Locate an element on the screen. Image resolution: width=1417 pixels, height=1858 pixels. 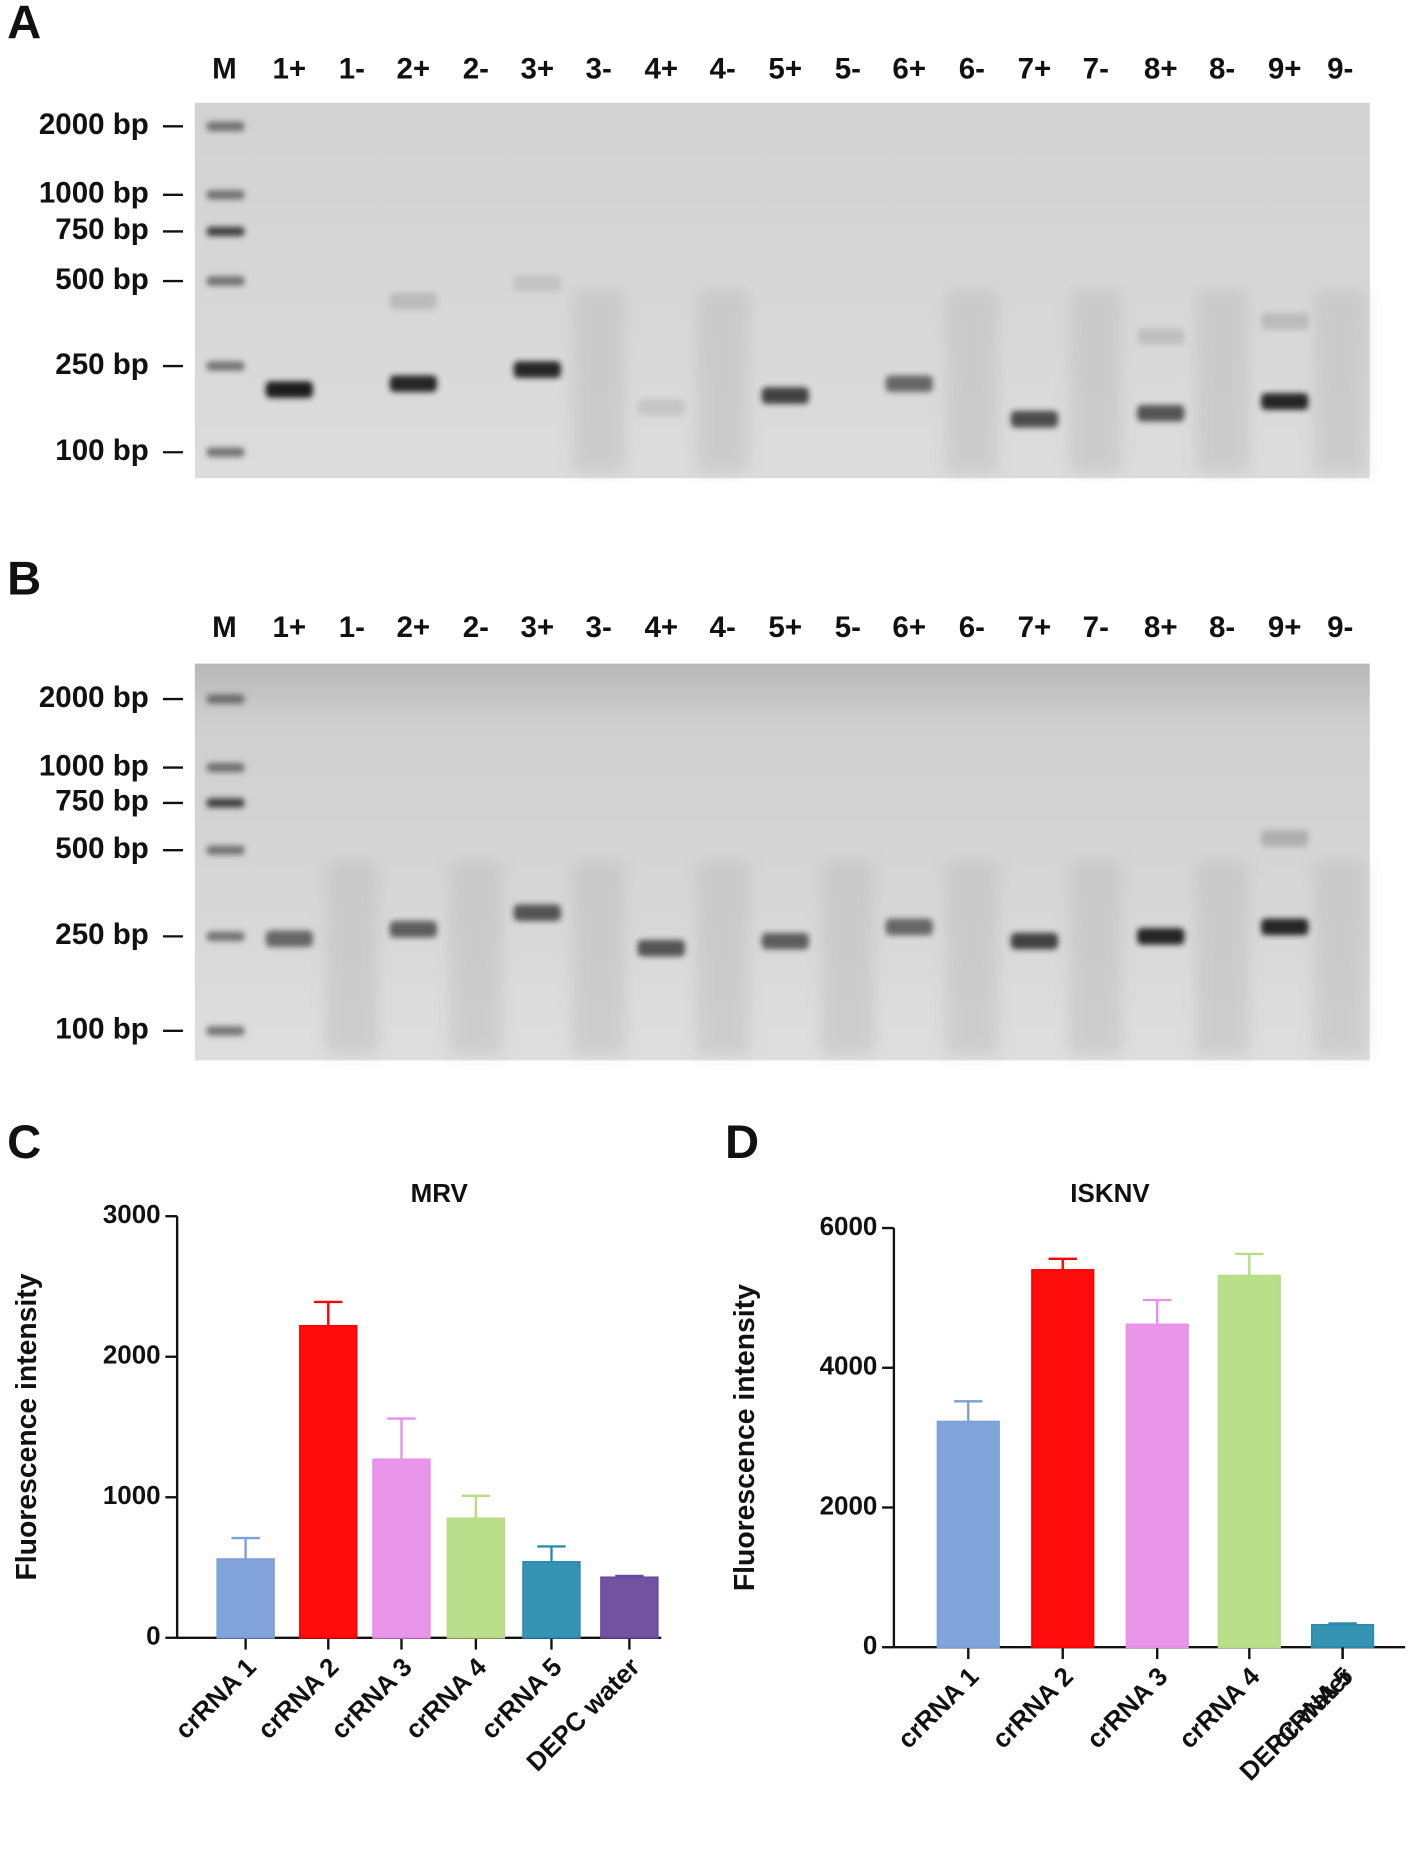
lane-label: 6- is located at coordinates (972, 69).